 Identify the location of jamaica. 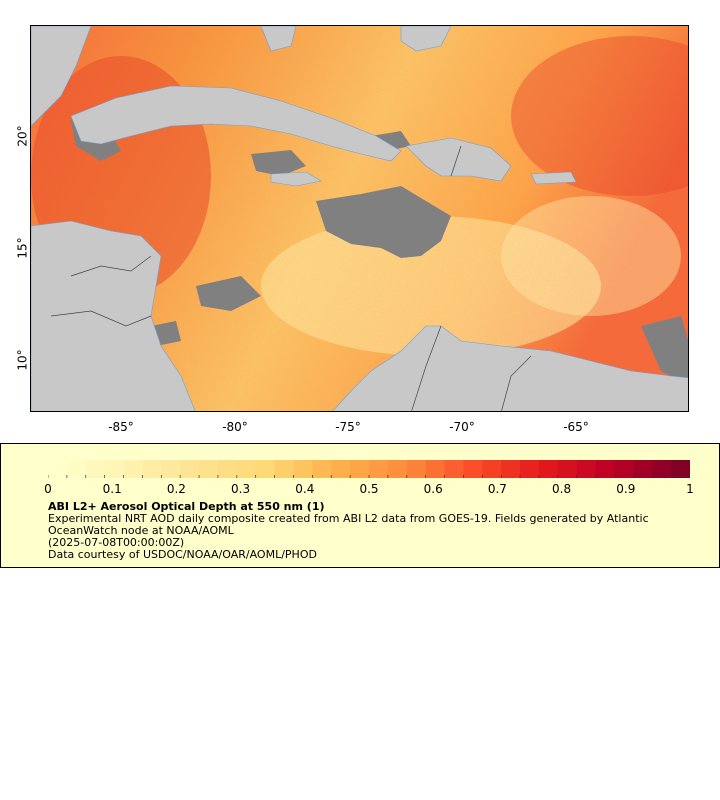
(296, 179).